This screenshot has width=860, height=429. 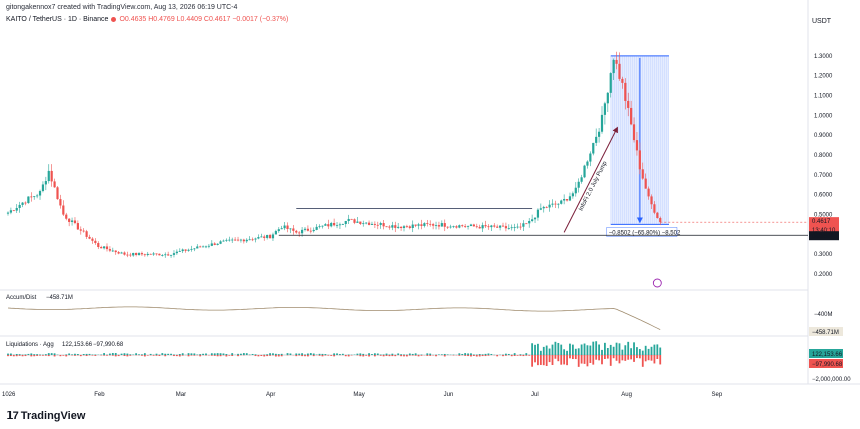 I want to click on market-status-dot, so click(x=114, y=19).